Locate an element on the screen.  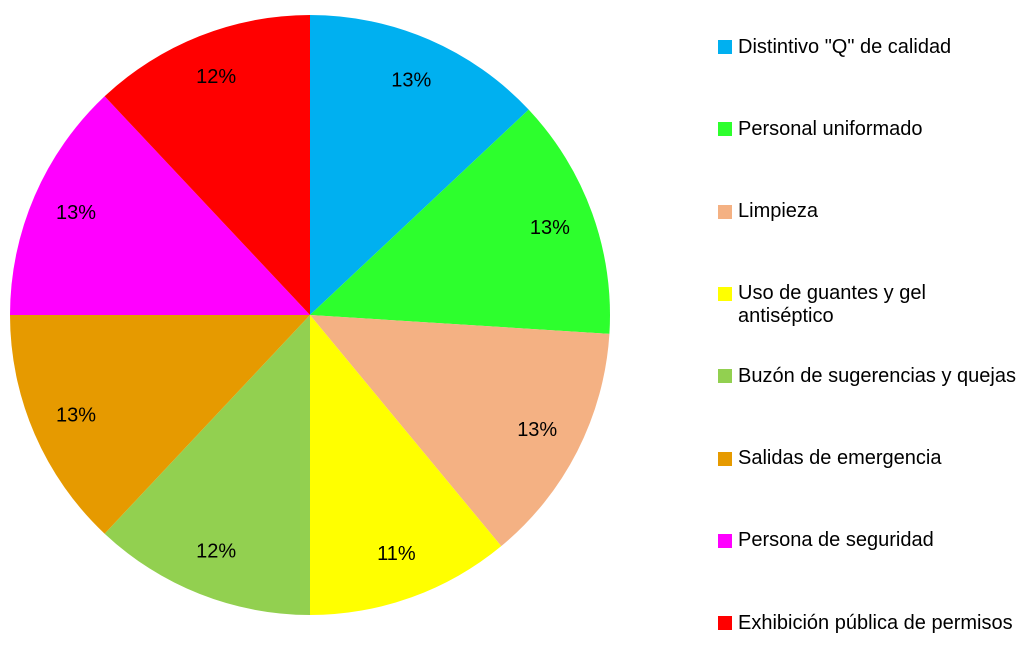
legend-label: Personal uniformado is located at coordinates (830, 128).